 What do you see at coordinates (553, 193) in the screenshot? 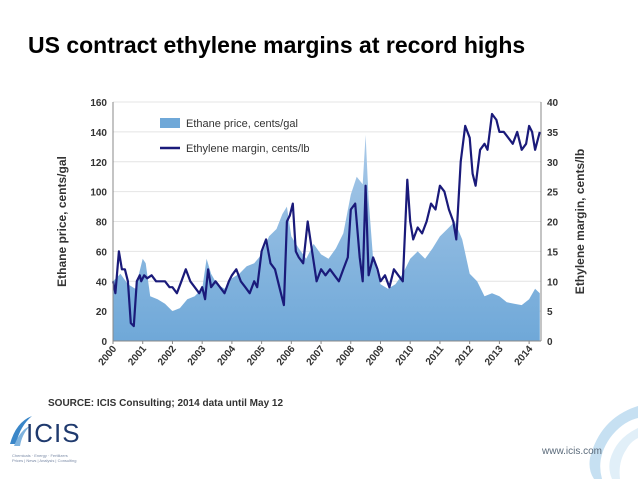
I see `right-tick-label: 25` at bounding box center [553, 193].